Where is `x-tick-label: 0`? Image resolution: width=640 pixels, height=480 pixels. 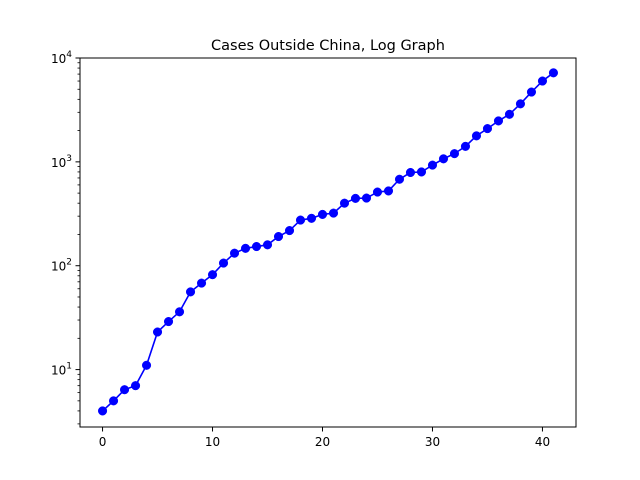
x-tick-label: 0 is located at coordinates (103, 442).